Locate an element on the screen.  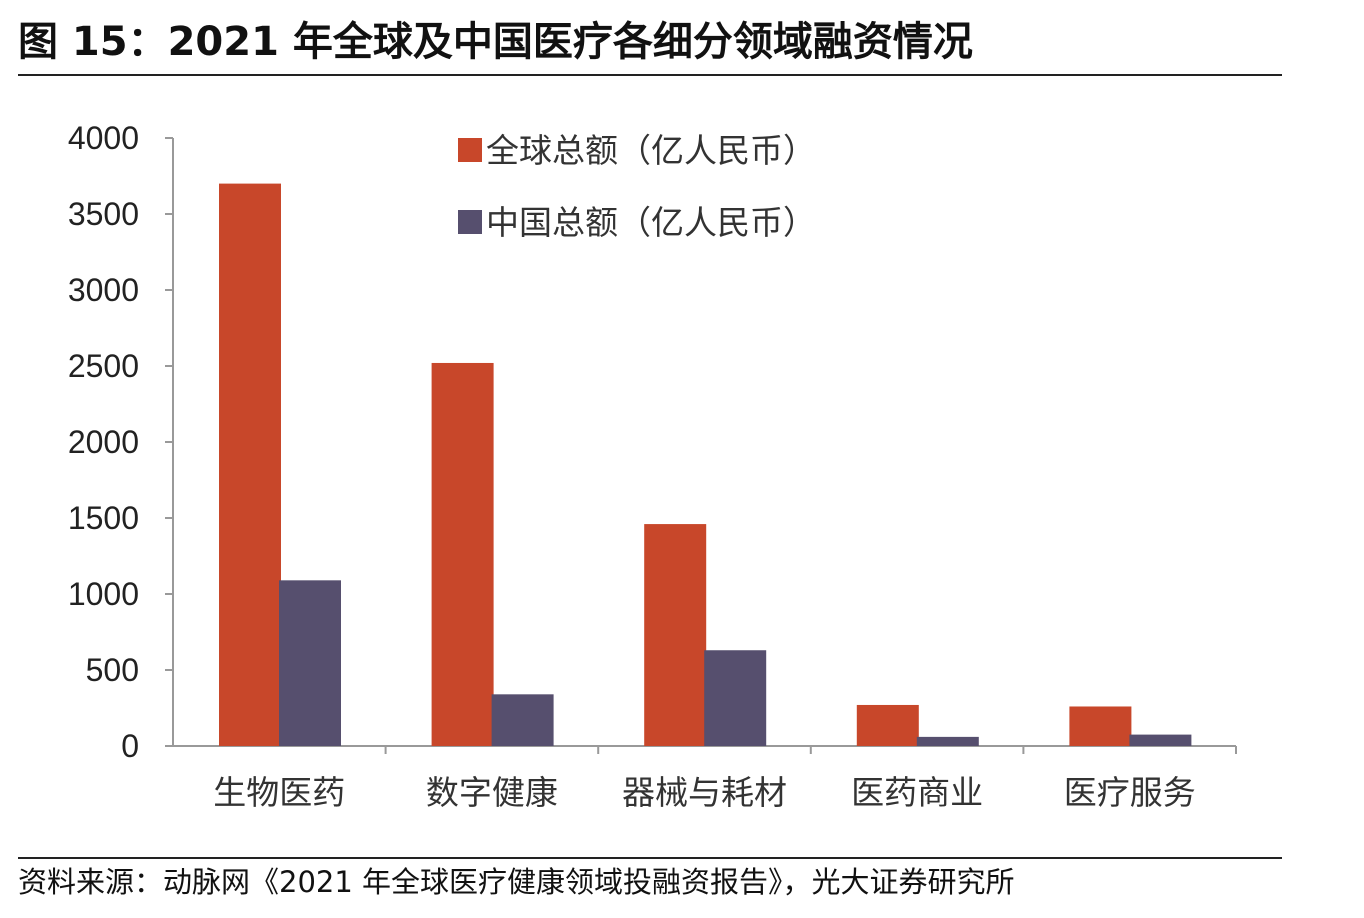
x-category-label: 医药商业 is located at coordinates (917, 792).